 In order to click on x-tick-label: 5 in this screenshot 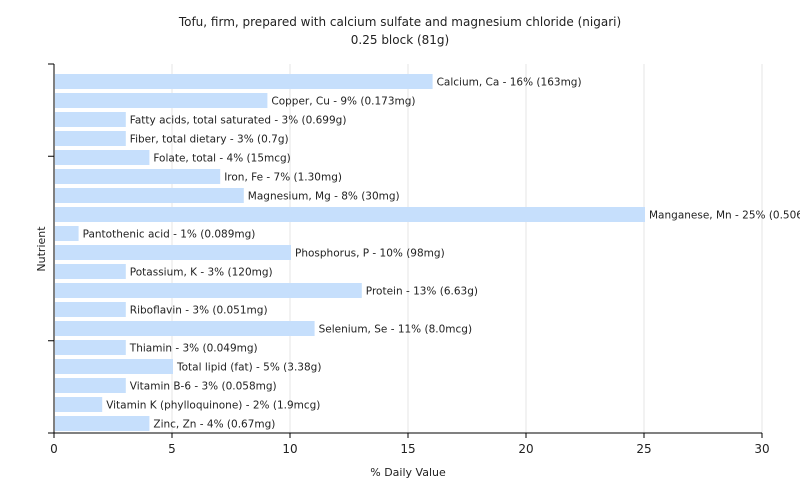, I will do `click(172, 449)`.